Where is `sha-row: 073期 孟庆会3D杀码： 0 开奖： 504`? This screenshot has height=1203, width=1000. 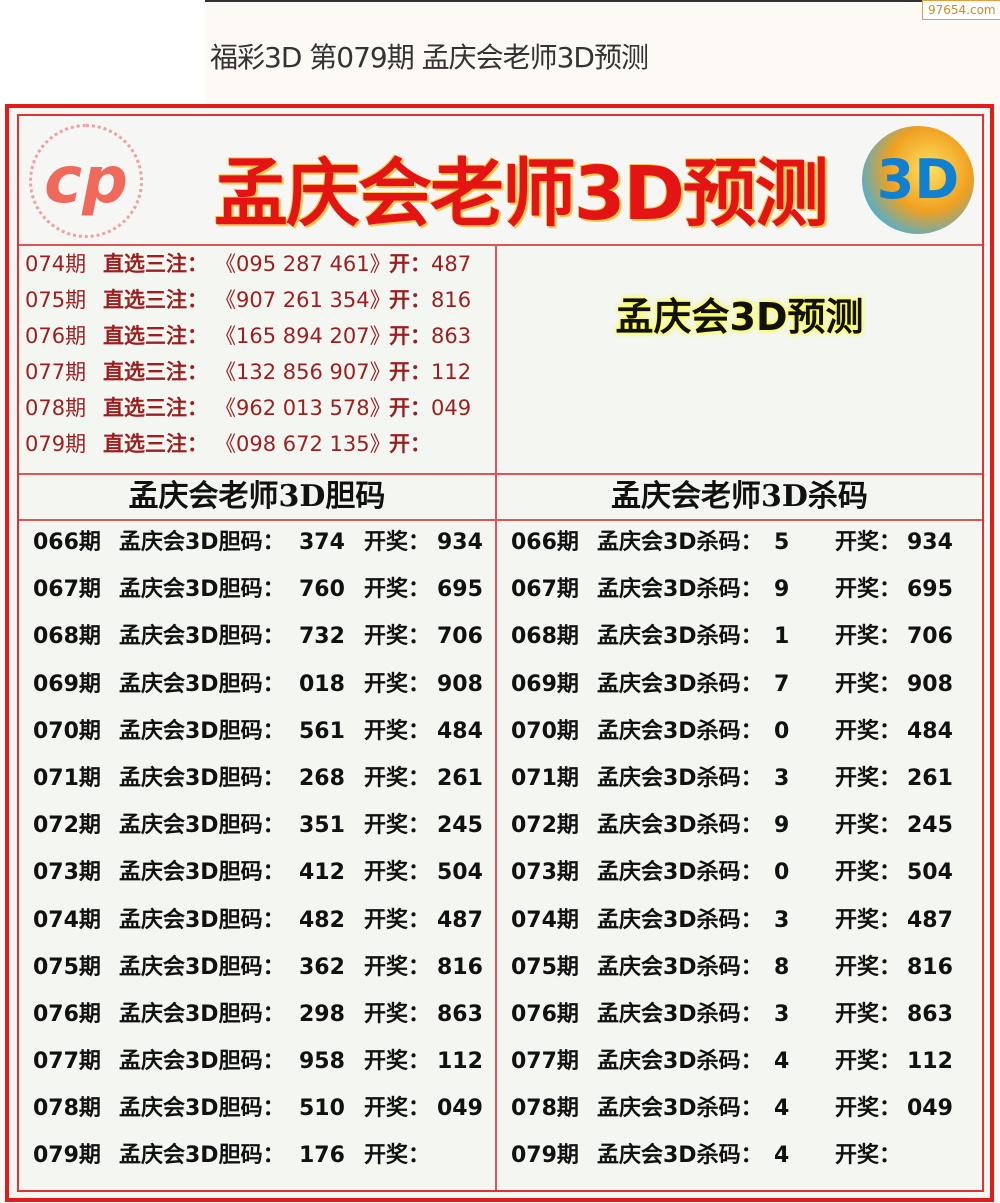
sha-row: 073期 孟庆会3D杀码： 0 开奖： 504 is located at coordinates (739, 872).